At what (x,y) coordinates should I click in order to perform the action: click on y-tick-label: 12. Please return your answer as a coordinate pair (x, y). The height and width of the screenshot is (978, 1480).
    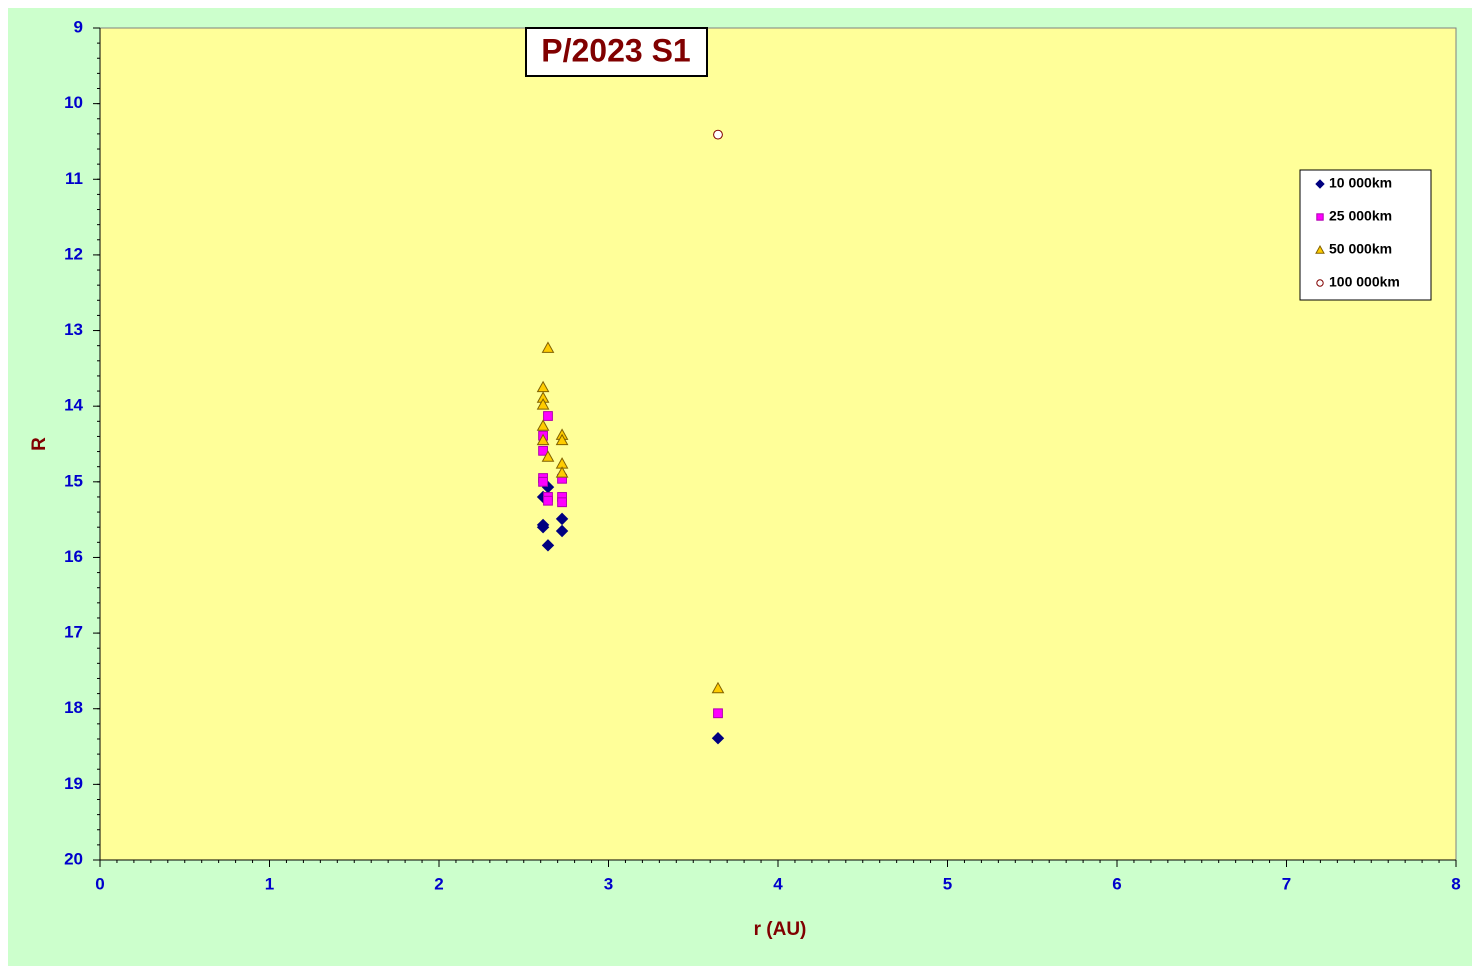
    Looking at the image, I should click on (73, 253).